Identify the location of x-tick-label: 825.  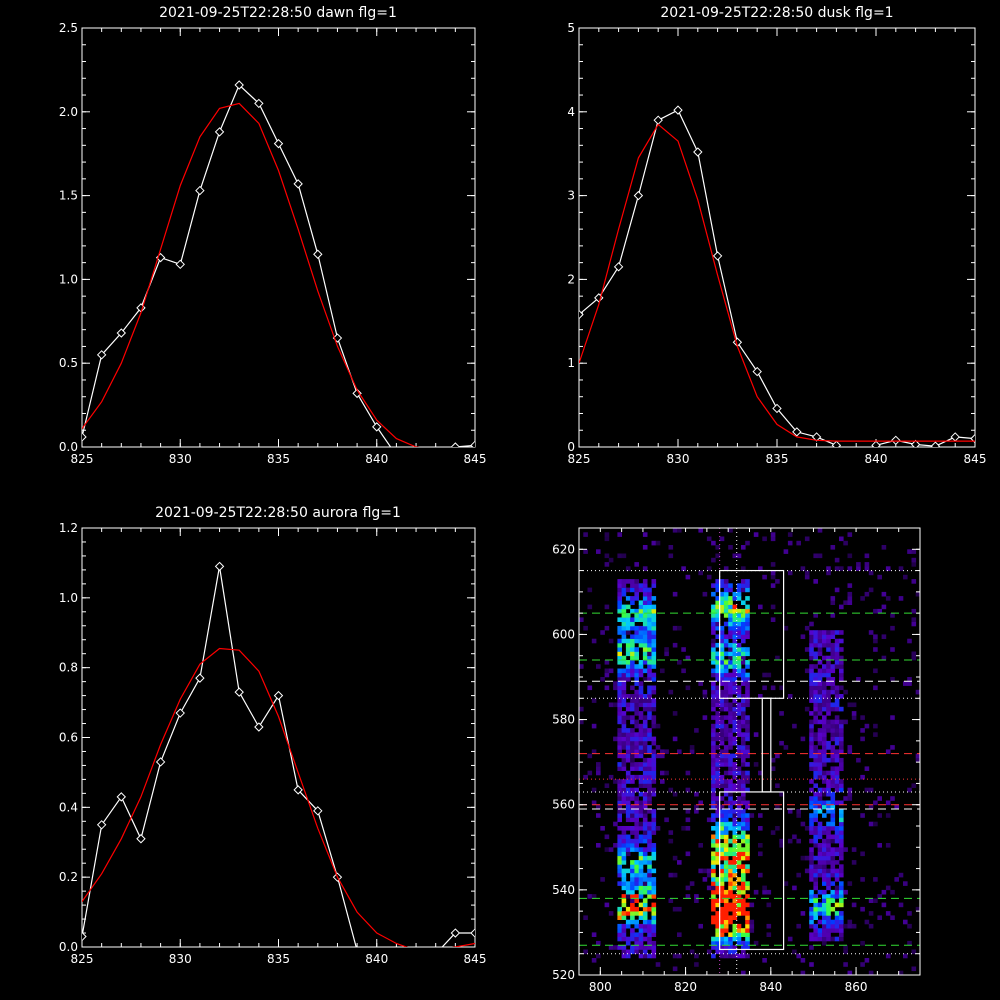
(579, 459).